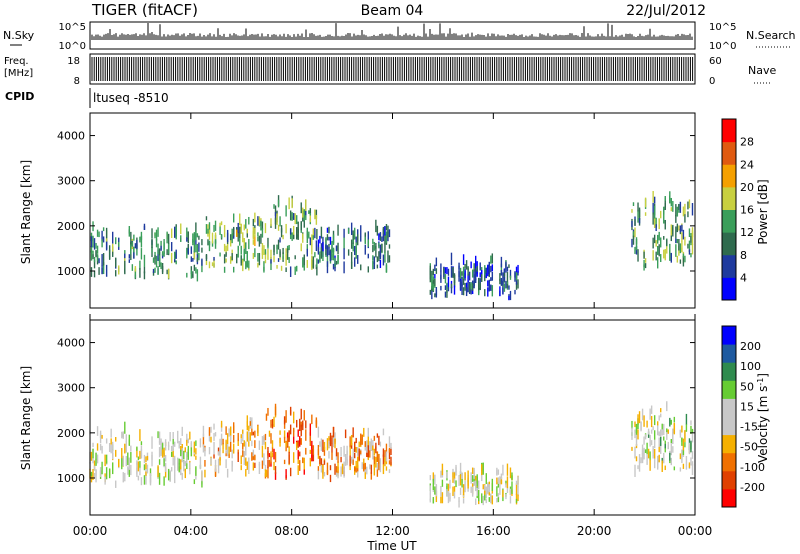  What do you see at coordinates (763, 418) in the screenshot?
I see `velocity-colorbar-label: Velocity [m s-1]` at bounding box center [763, 418].